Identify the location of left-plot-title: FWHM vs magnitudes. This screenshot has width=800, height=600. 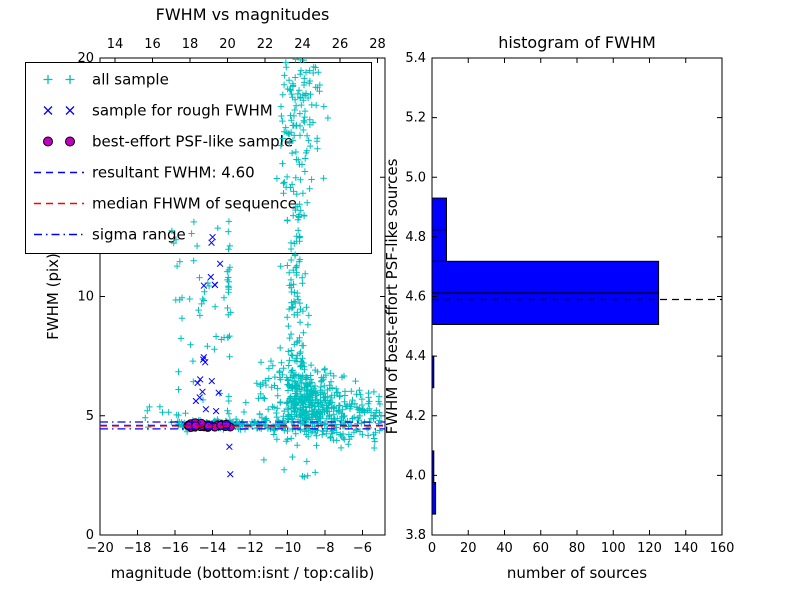
(243, 14).